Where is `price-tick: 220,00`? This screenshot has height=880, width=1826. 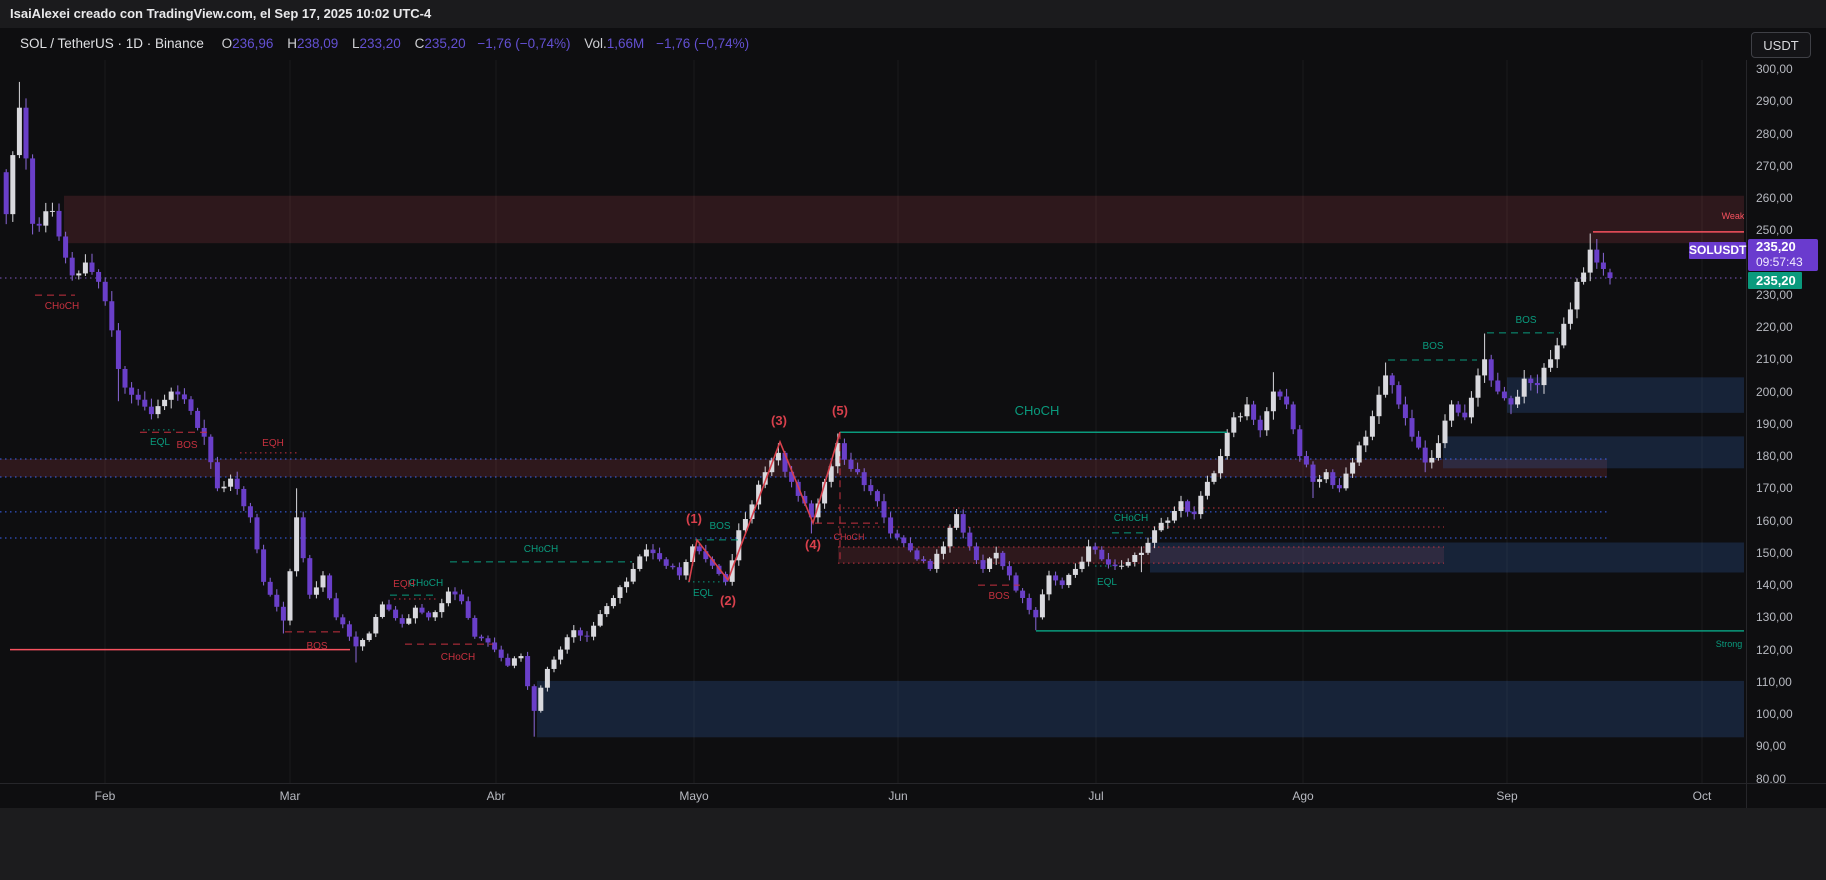
price-tick: 220,00 is located at coordinates (1774, 327).